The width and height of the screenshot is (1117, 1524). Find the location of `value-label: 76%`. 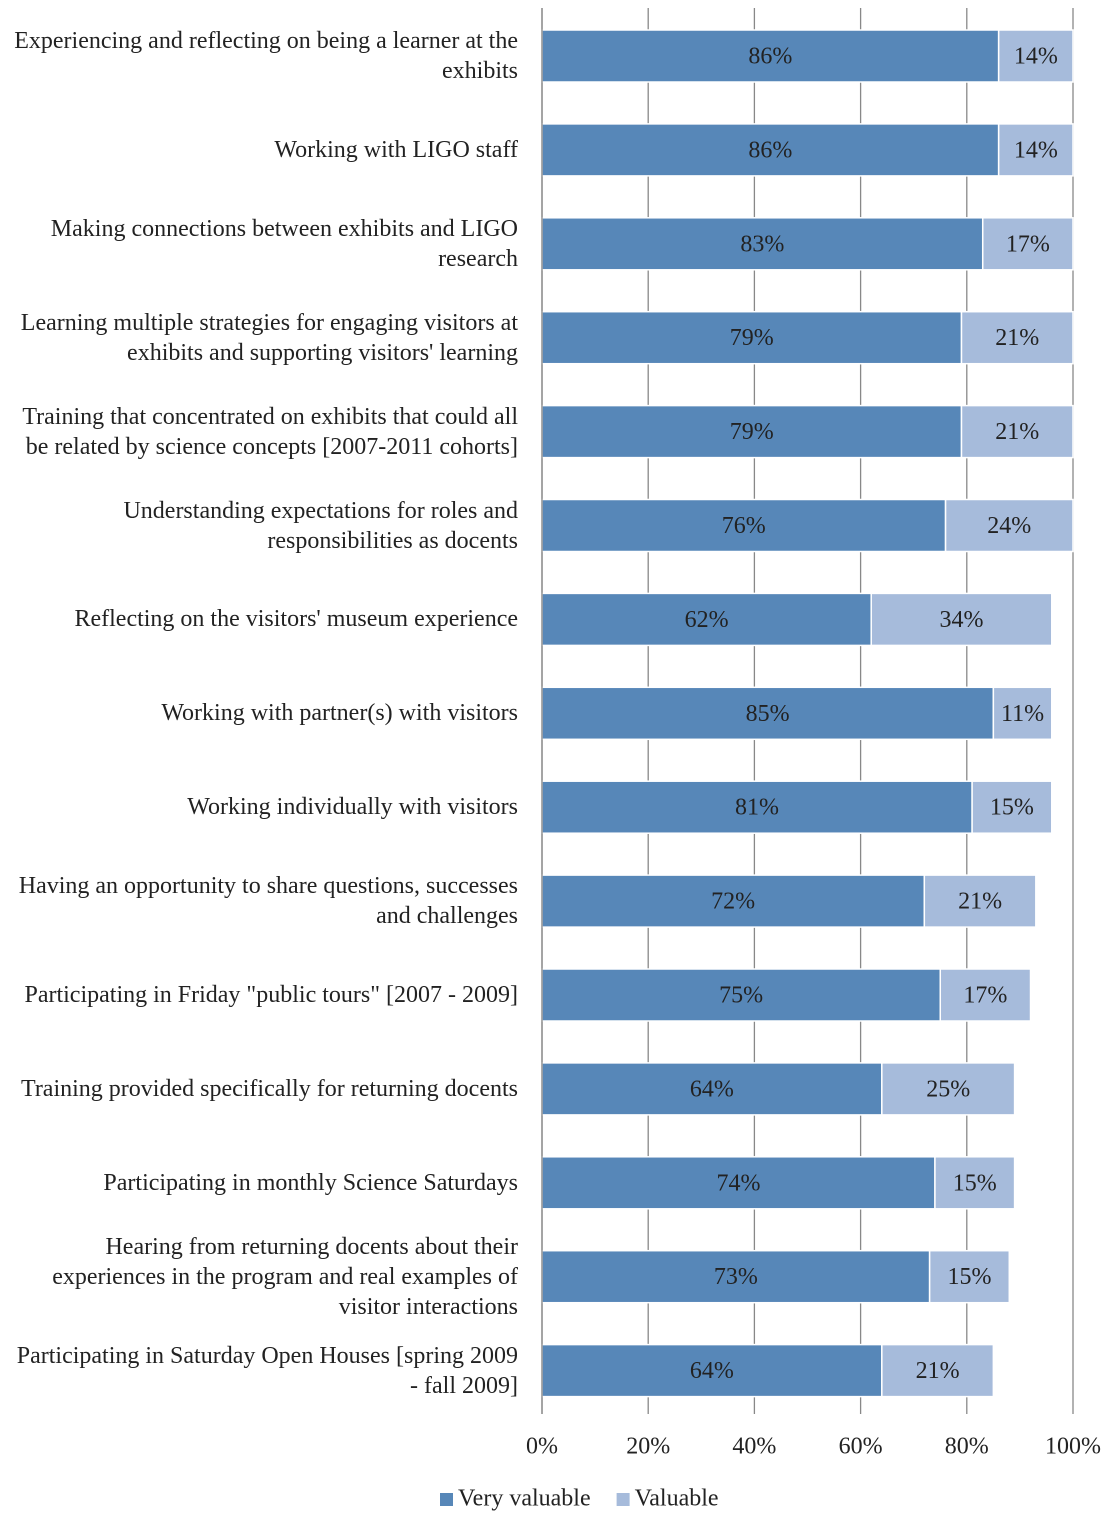

value-label: 76% is located at coordinates (744, 526).